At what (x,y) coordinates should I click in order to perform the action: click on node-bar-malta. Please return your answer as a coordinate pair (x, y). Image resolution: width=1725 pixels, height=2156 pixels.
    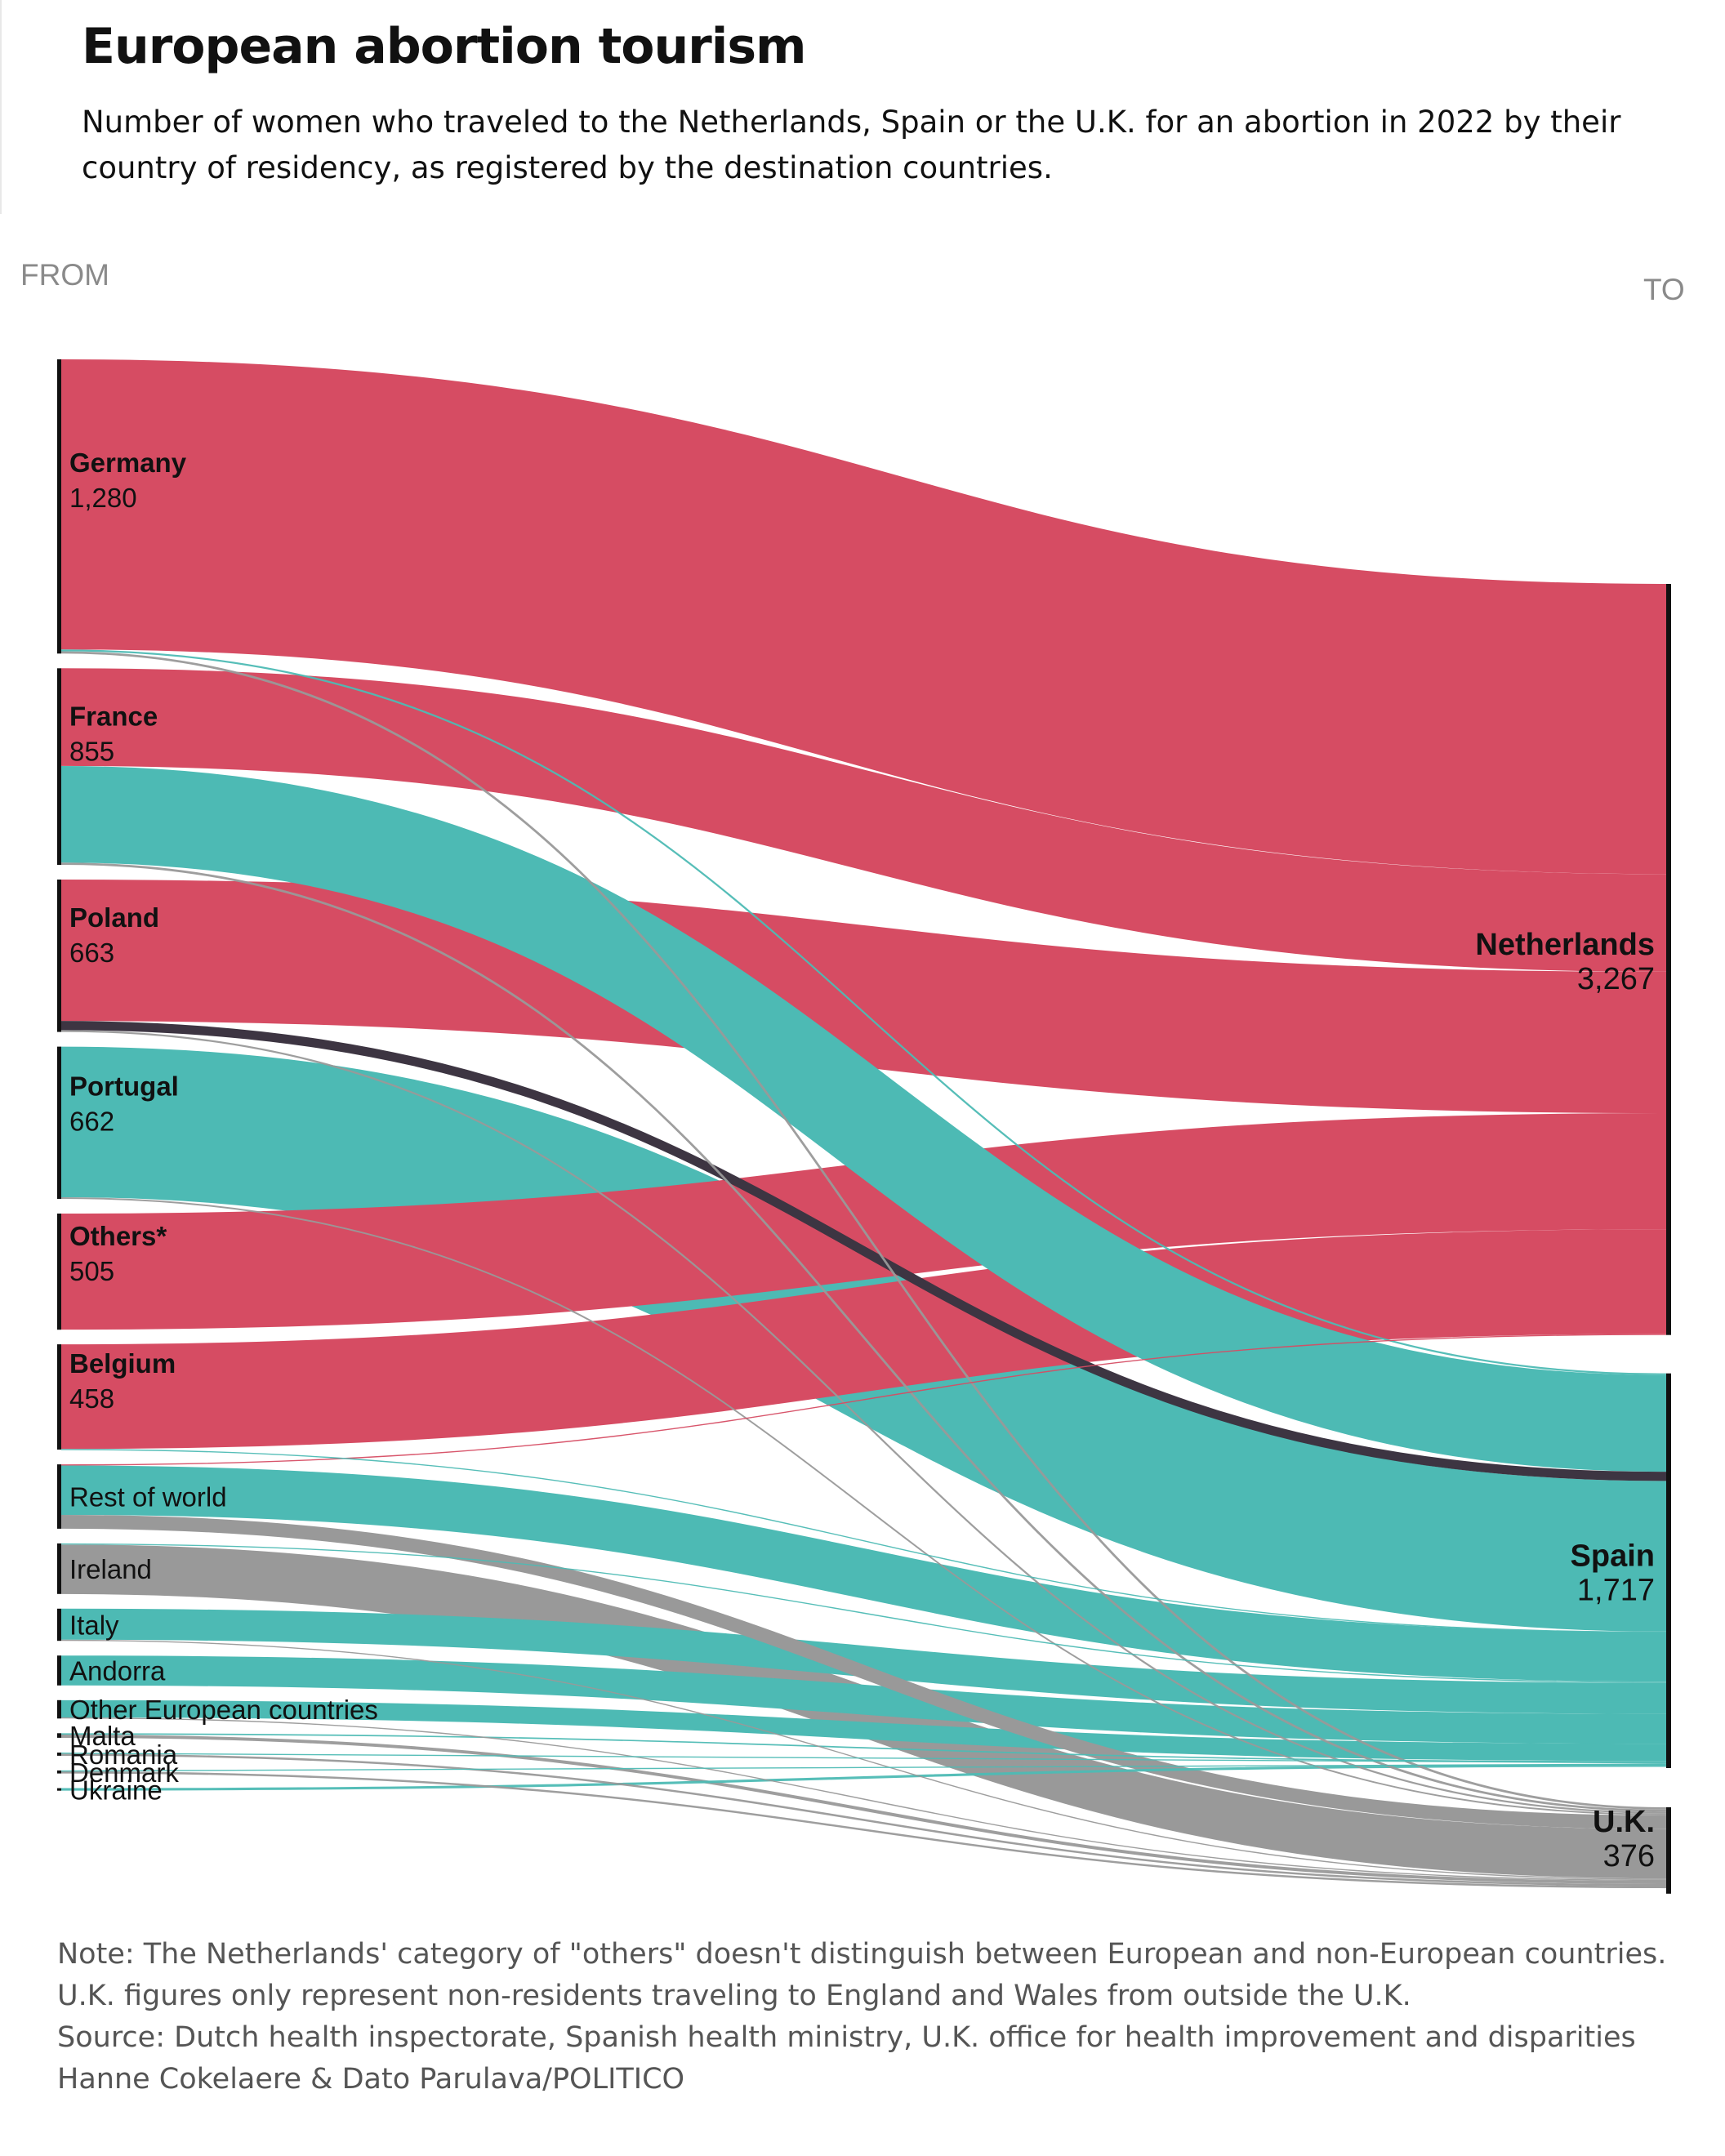
    Looking at the image, I should click on (59, 1736).